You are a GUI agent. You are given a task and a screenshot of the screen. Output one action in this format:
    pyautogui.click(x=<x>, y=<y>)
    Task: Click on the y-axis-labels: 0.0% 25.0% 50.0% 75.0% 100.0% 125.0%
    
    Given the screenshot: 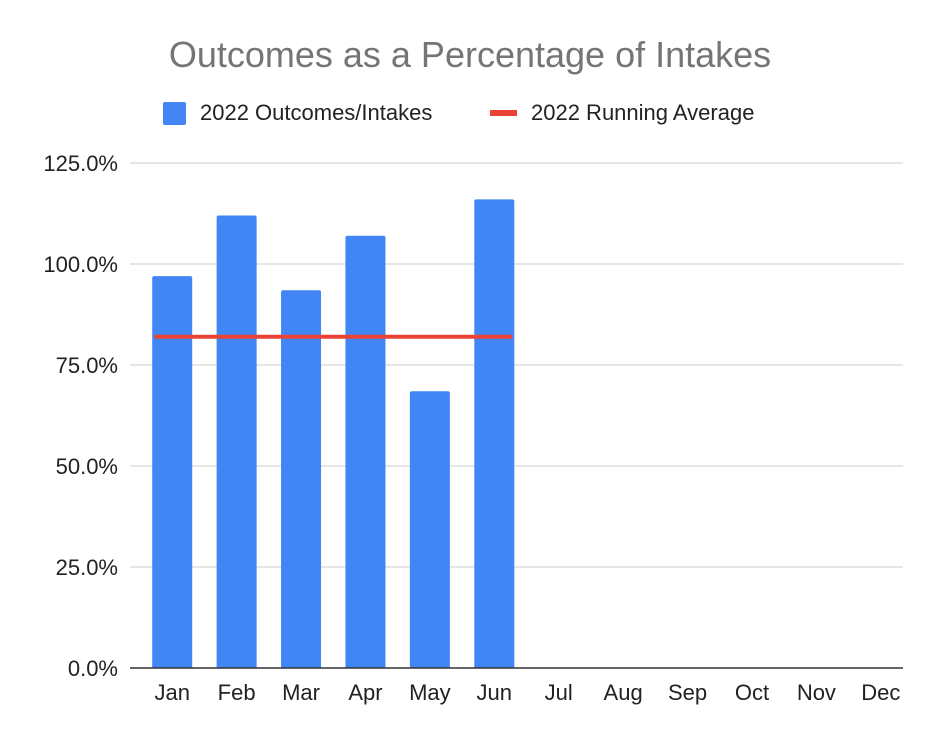 What is the action you would take?
    pyautogui.click(x=80, y=416)
    